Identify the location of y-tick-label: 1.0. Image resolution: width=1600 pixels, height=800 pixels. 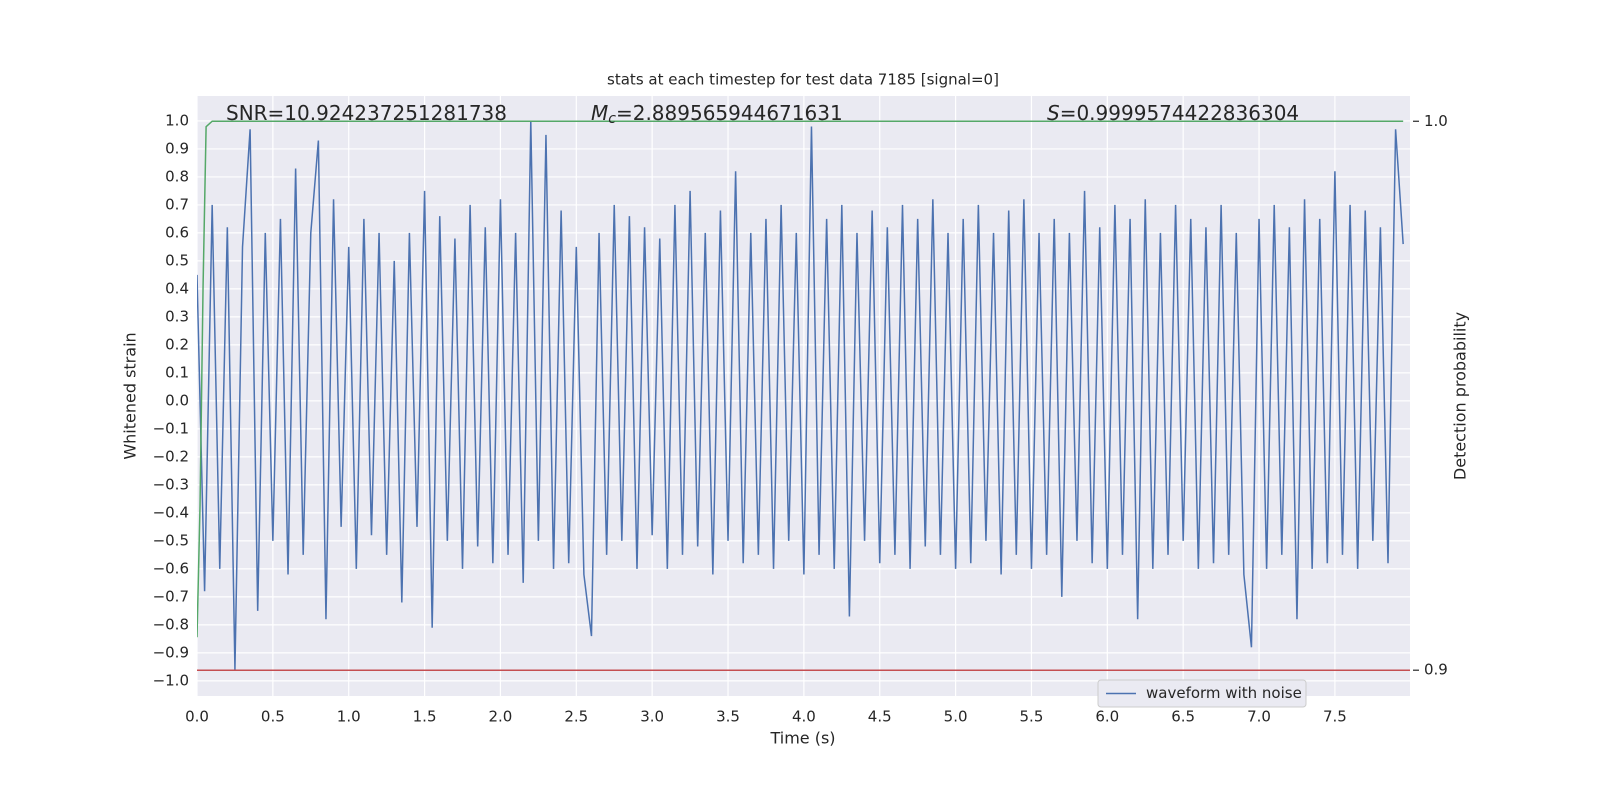
(177, 120).